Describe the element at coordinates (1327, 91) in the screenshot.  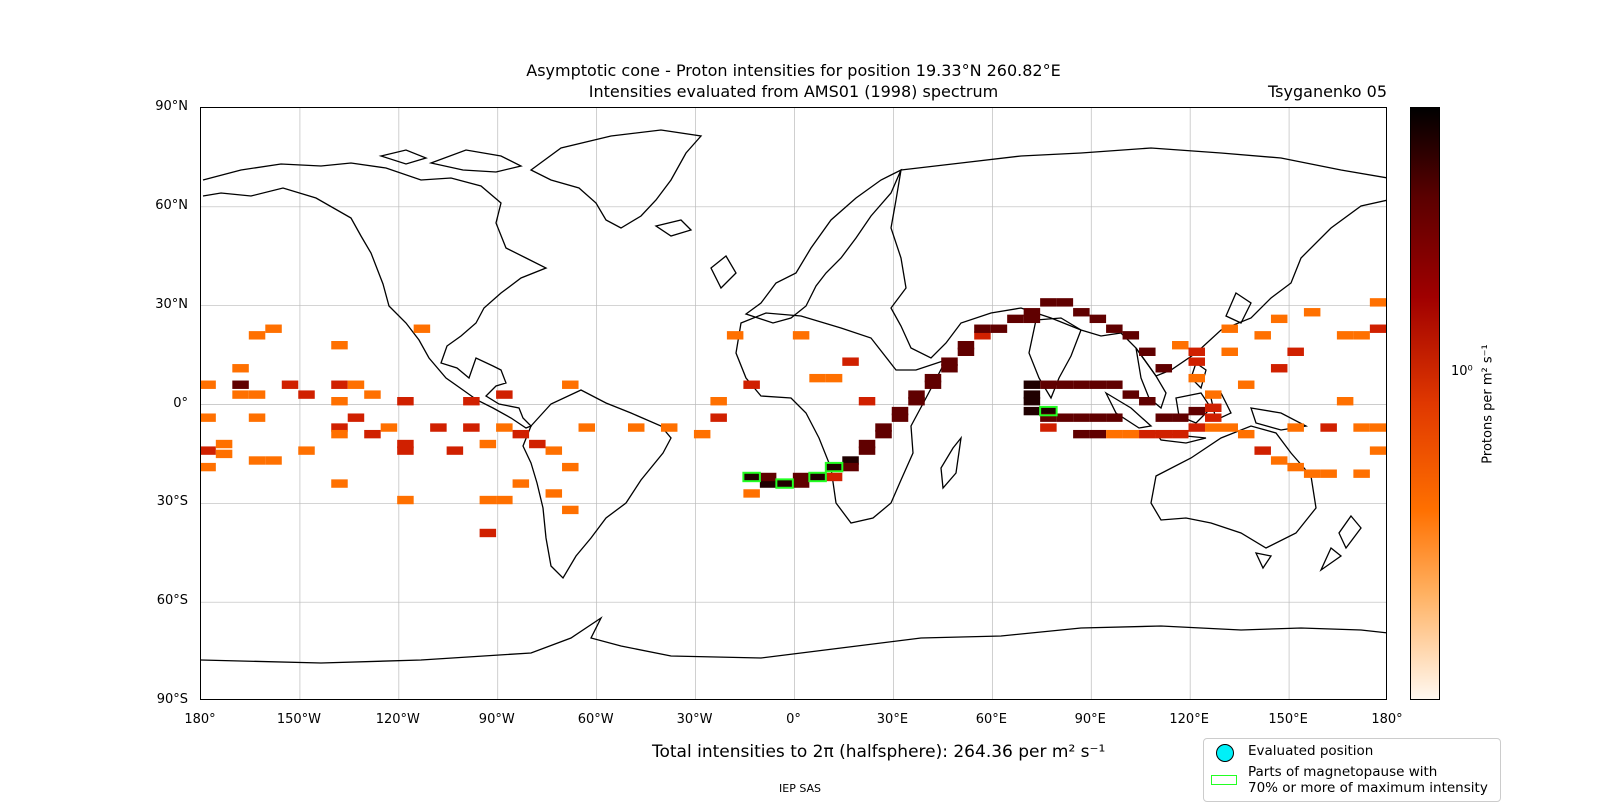
I see `model-label: Tsyganenko 05` at that location.